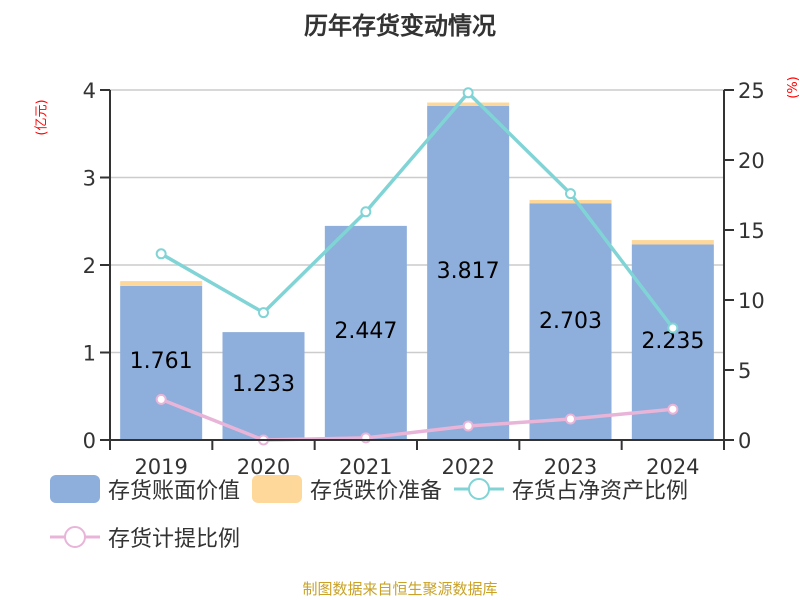 The height and width of the screenshot is (600, 800). I want to click on bar-value-label: 2.447, so click(365, 331).